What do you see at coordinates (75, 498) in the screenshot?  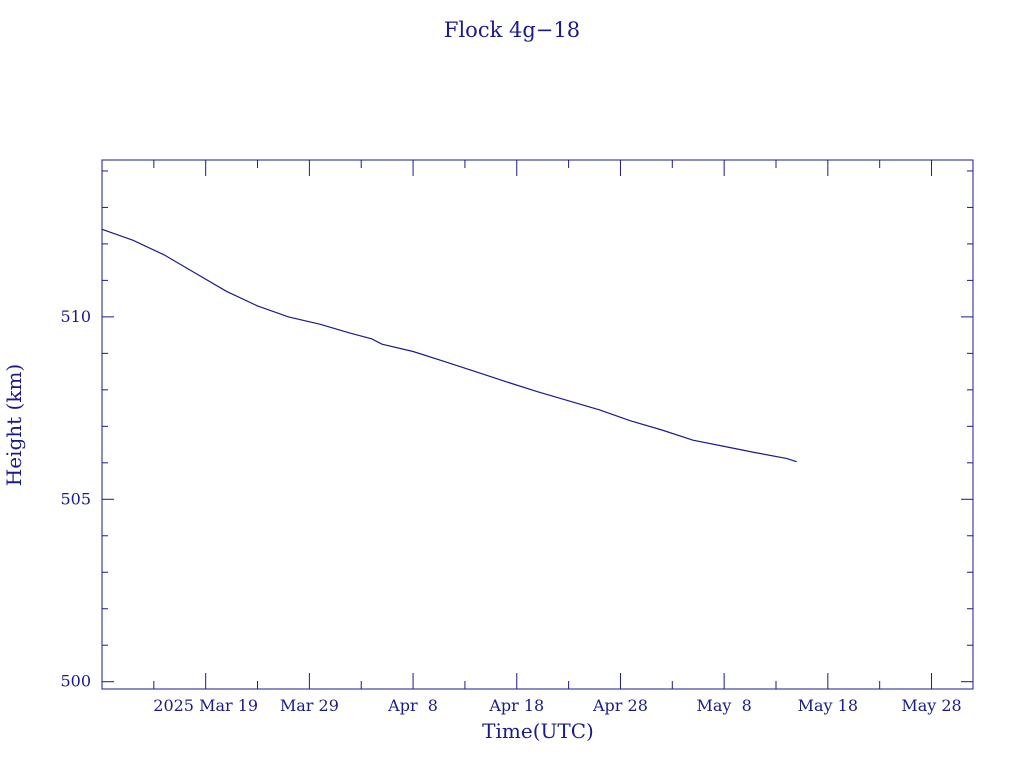 I see `y-tick-label: 505` at bounding box center [75, 498].